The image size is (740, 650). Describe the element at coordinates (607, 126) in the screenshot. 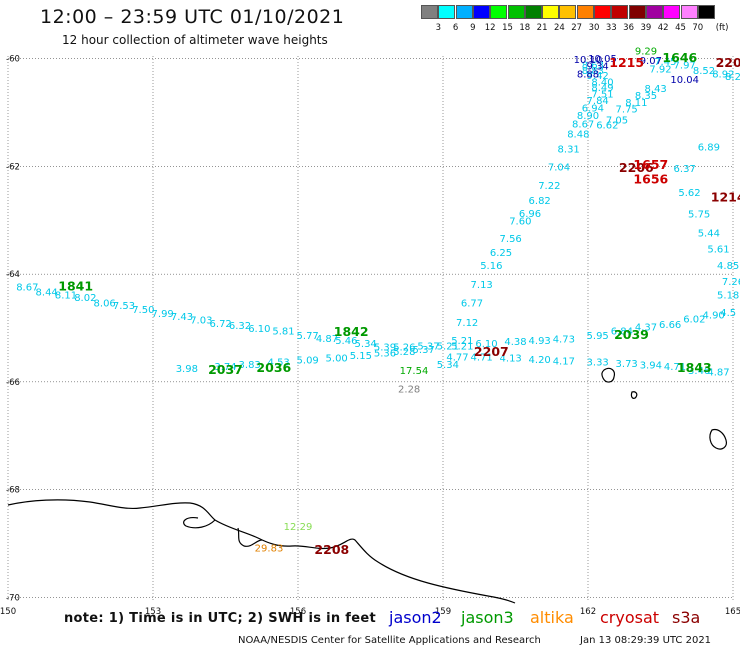

I see `wave-height-value: 6.62` at that location.